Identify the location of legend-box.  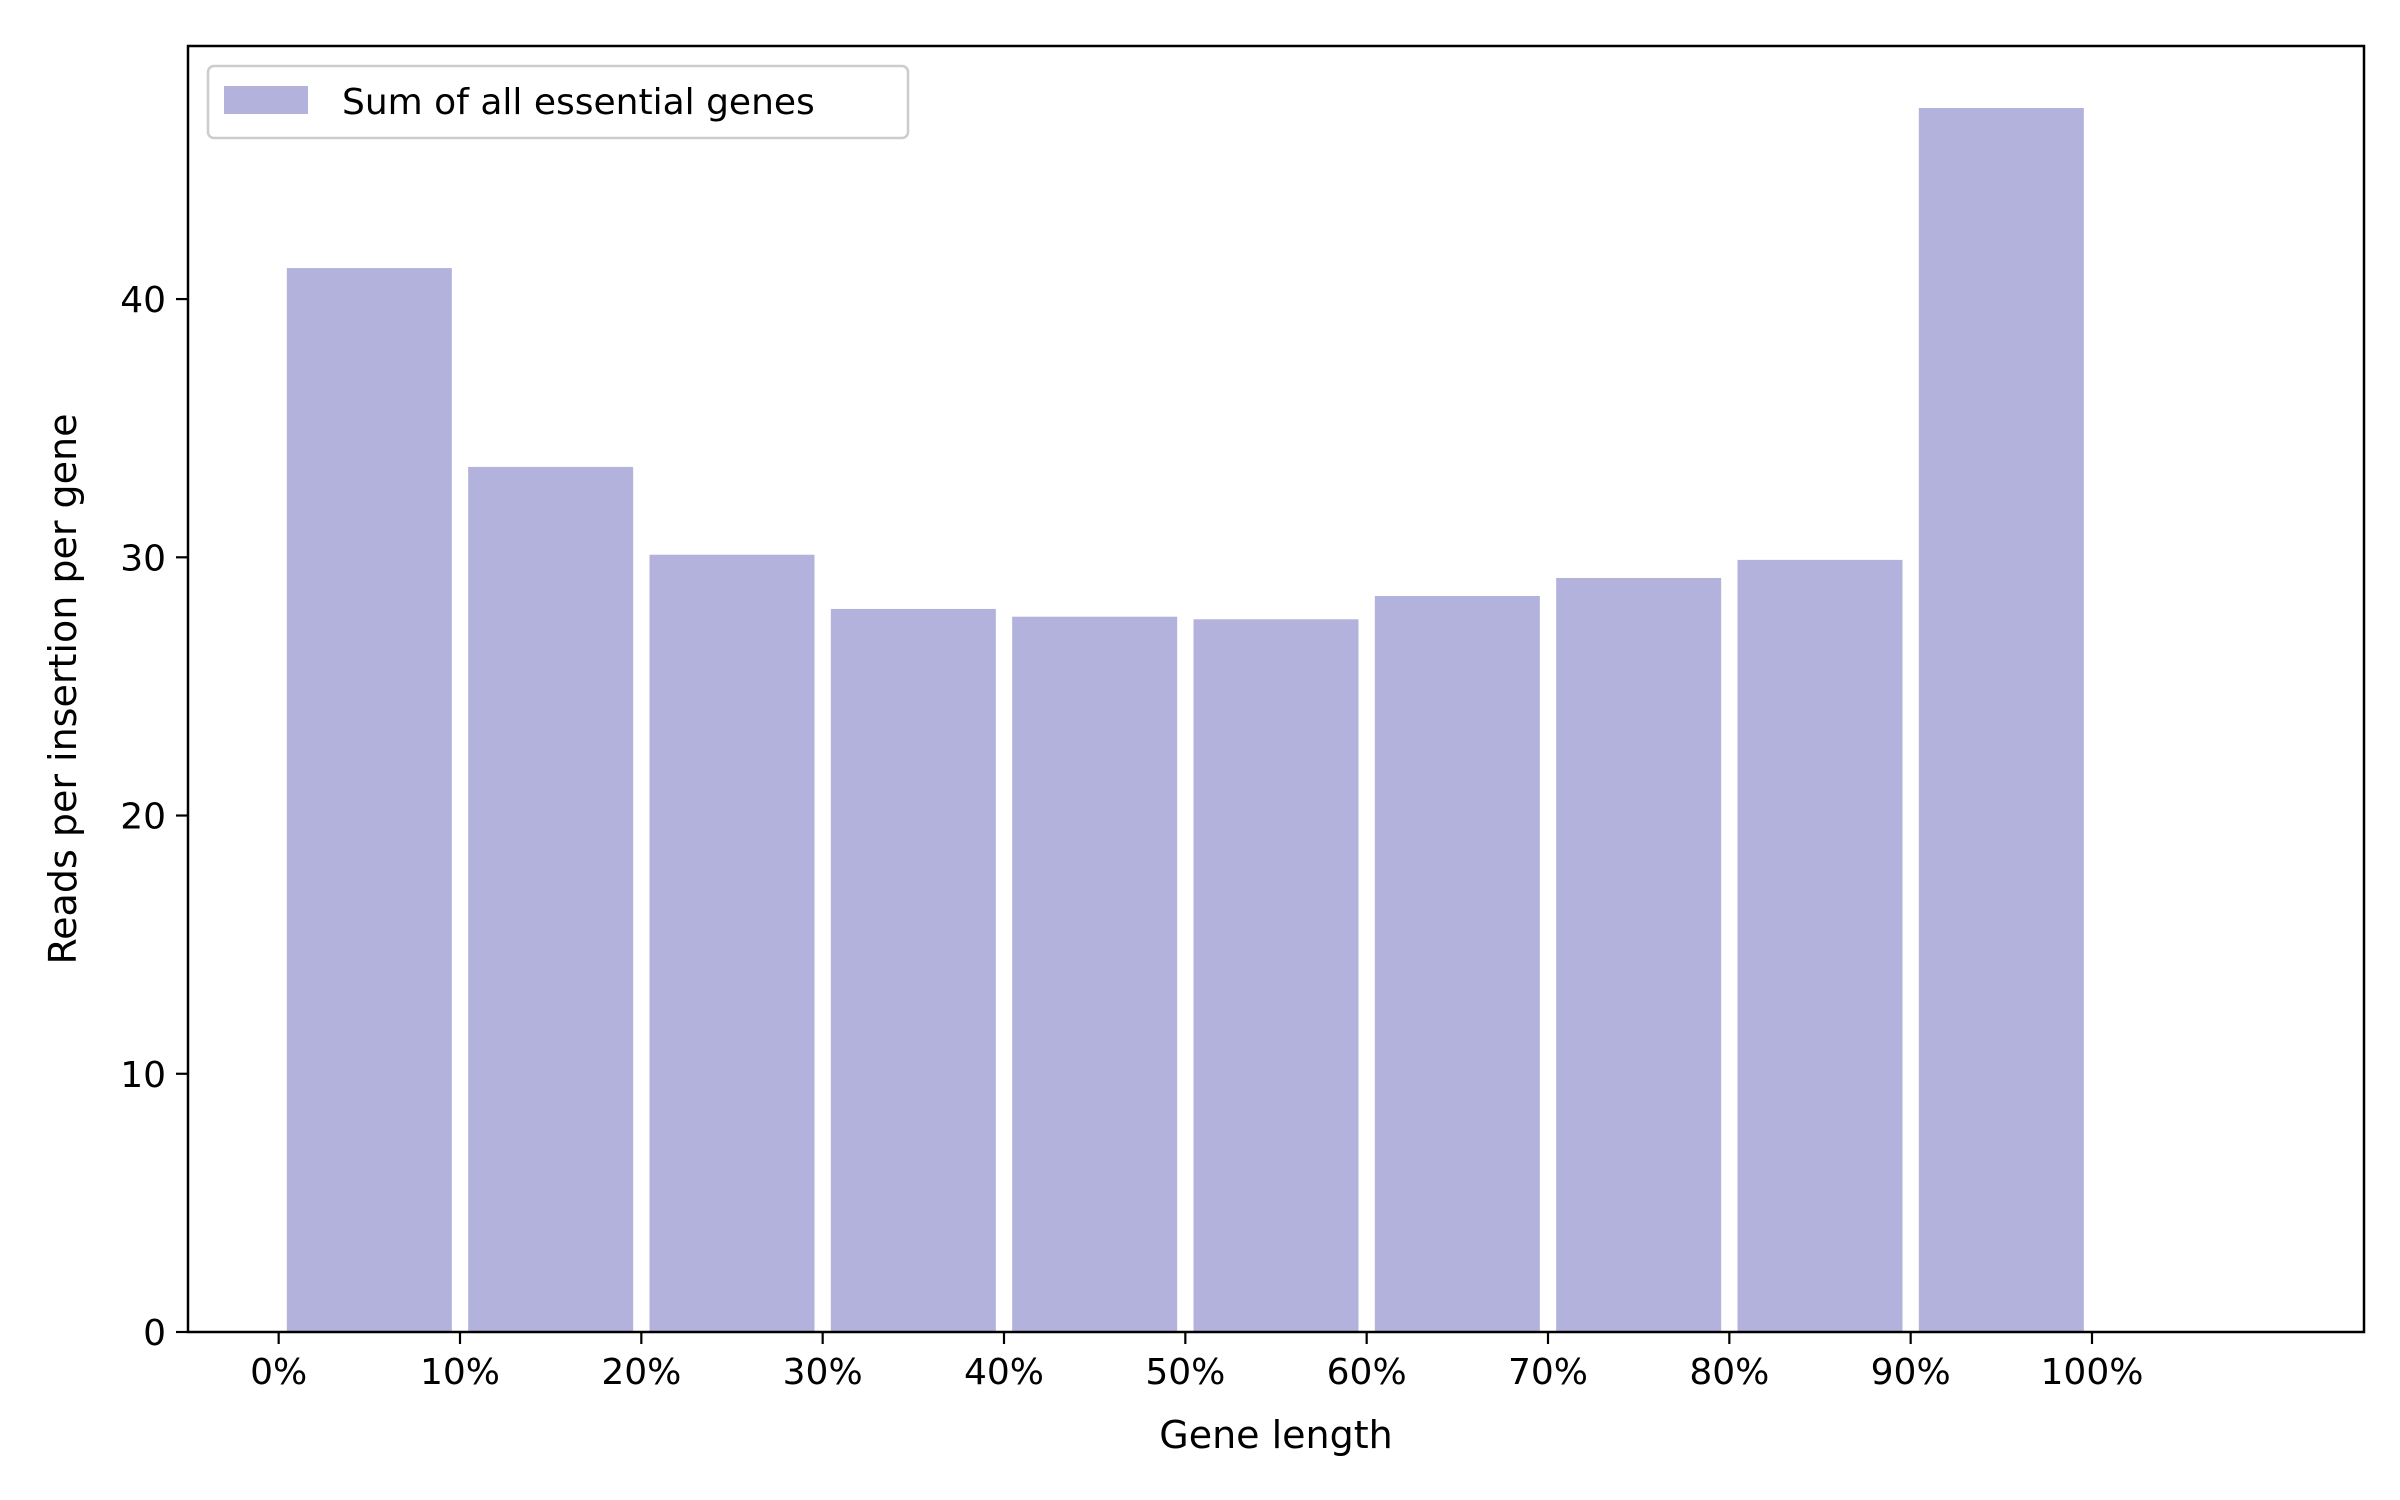
(558, 102).